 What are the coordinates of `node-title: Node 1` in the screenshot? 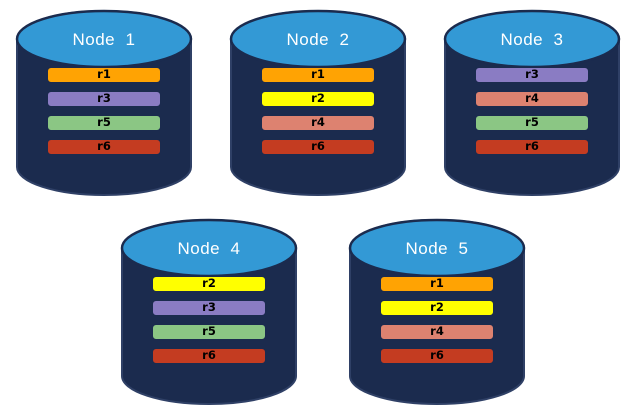 It's located at (104, 39).